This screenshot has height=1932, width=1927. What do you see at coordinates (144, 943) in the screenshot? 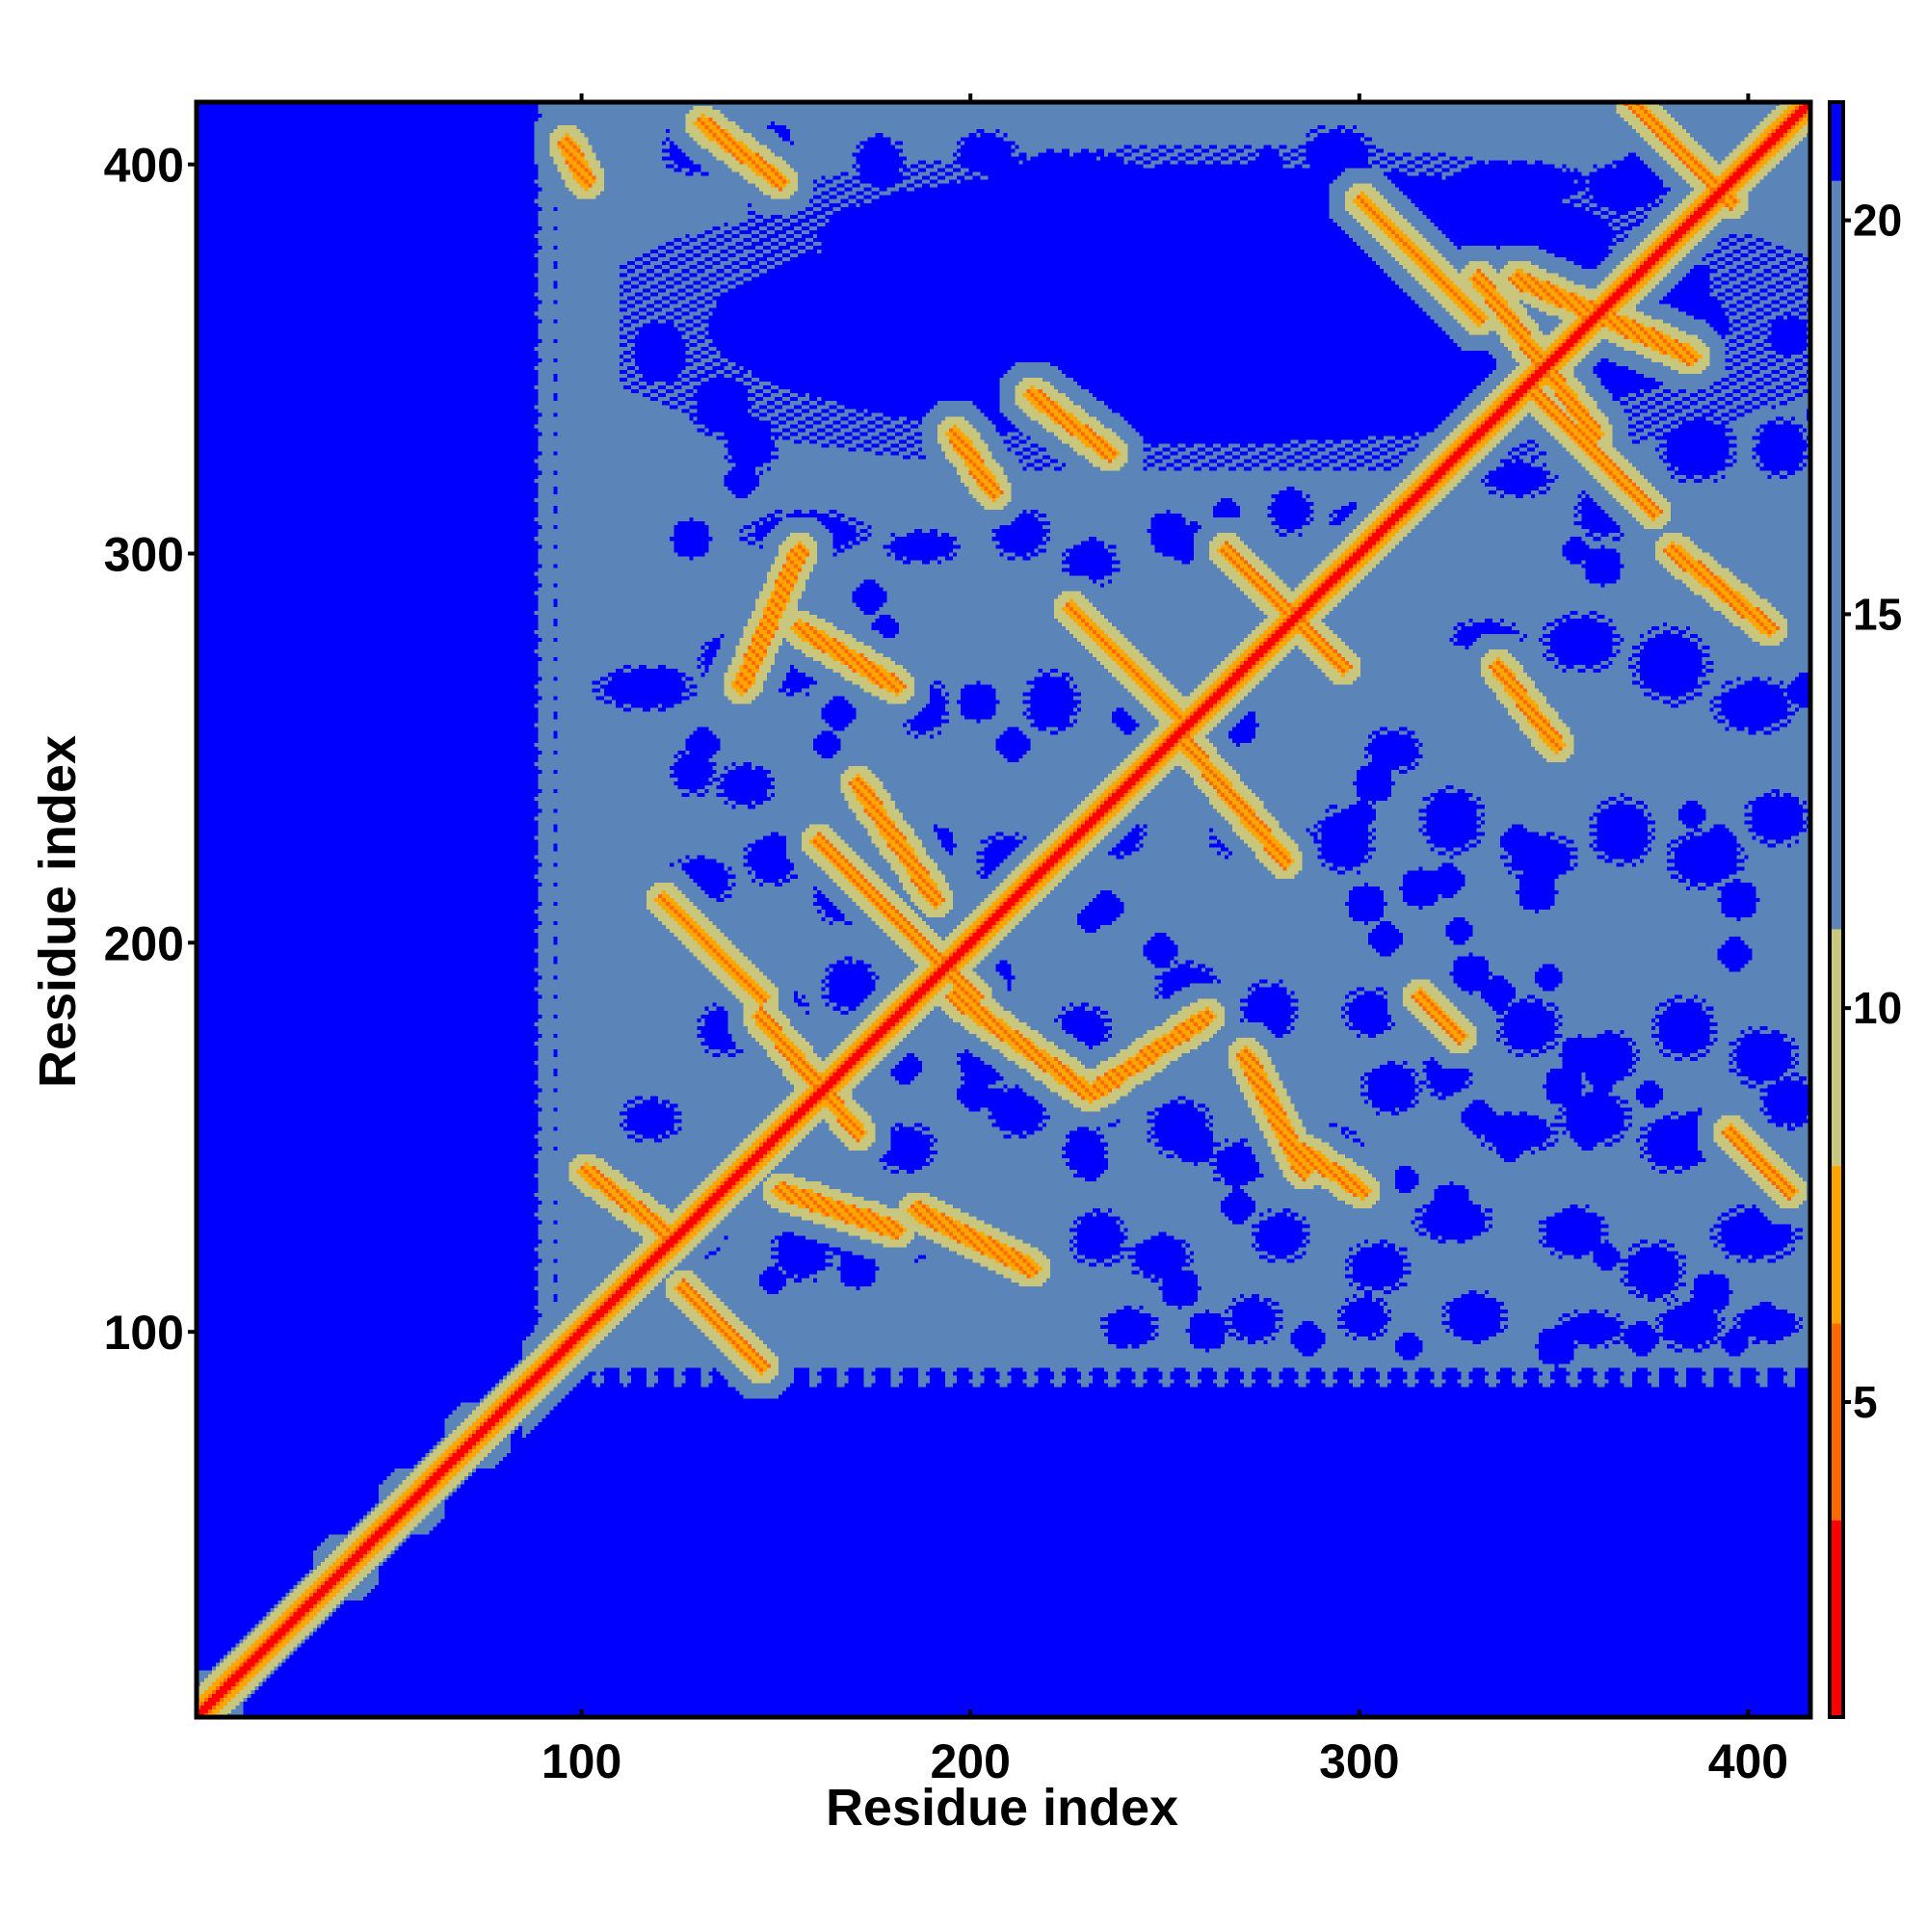
I see `y-tick-label: 200` at bounding box center [144, 943].